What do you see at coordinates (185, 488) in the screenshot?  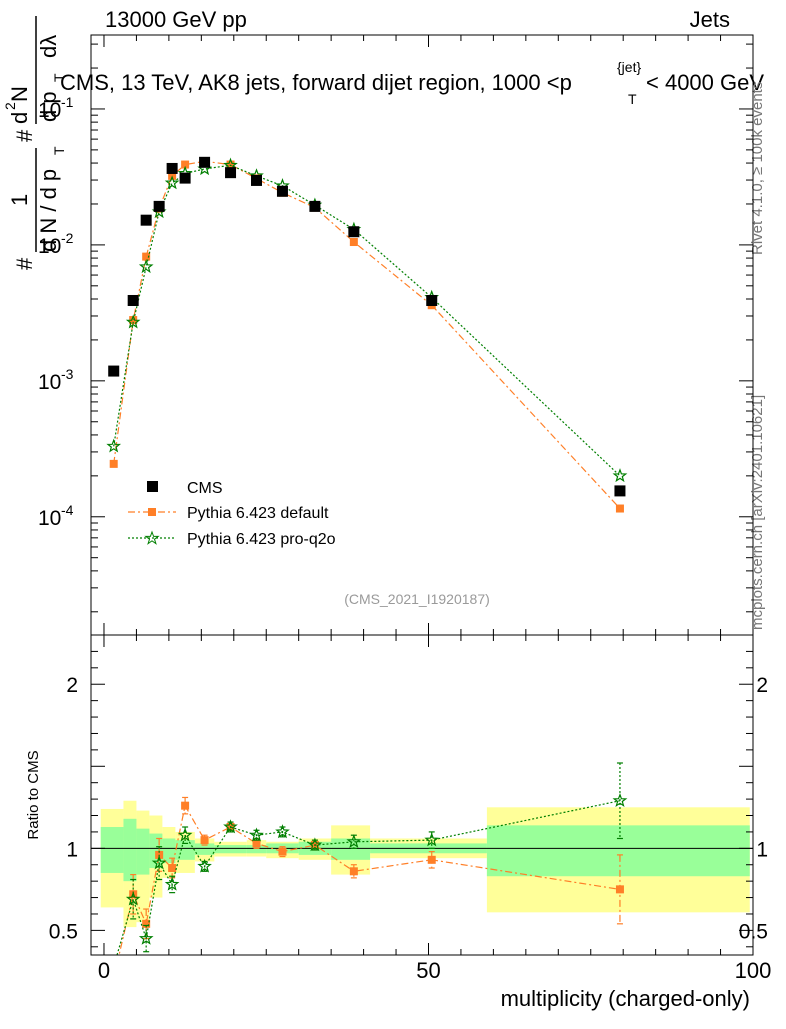 I see `legend-entry-cms: CMS` at bounding box center [185, 488].